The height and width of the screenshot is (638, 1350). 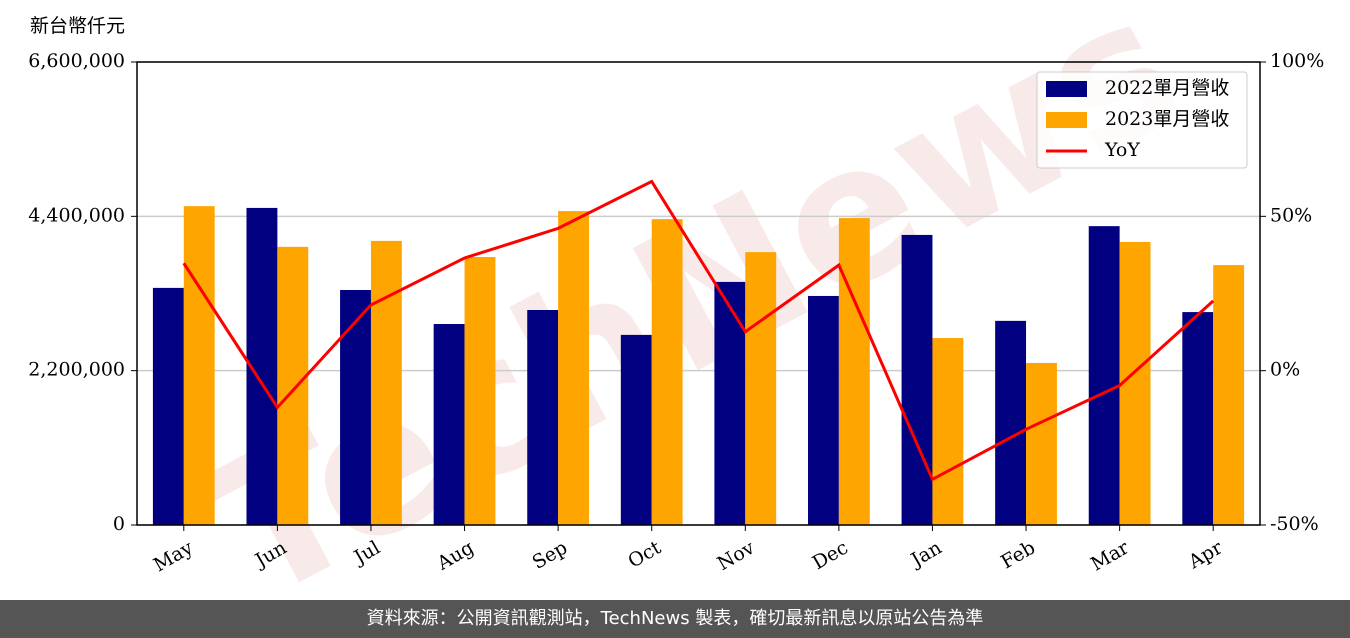 I want to click on x-tick-label: Jan, so click(x=926, y=555).